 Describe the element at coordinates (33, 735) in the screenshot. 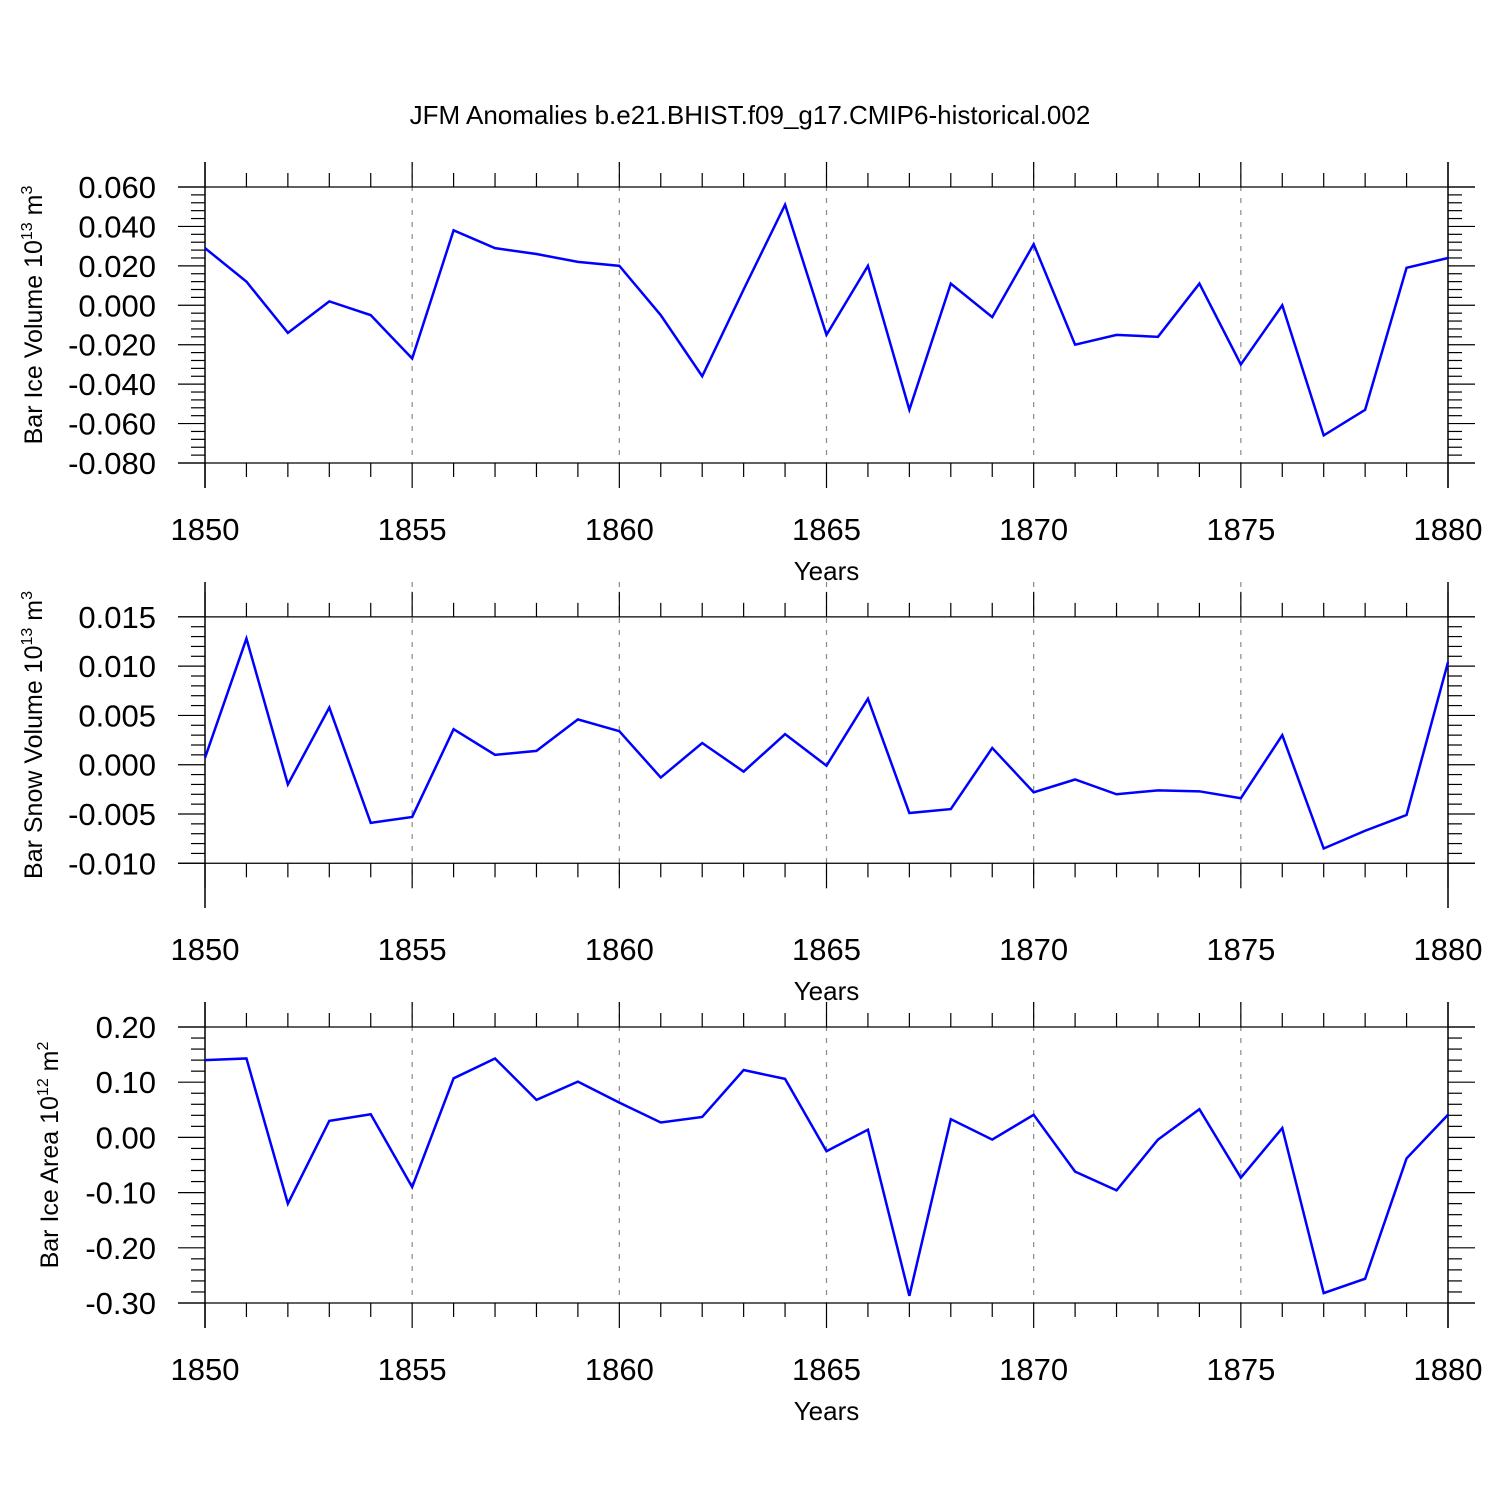

I see `y-axis-label: Bar Snow Volume 1013 m3` at that location.